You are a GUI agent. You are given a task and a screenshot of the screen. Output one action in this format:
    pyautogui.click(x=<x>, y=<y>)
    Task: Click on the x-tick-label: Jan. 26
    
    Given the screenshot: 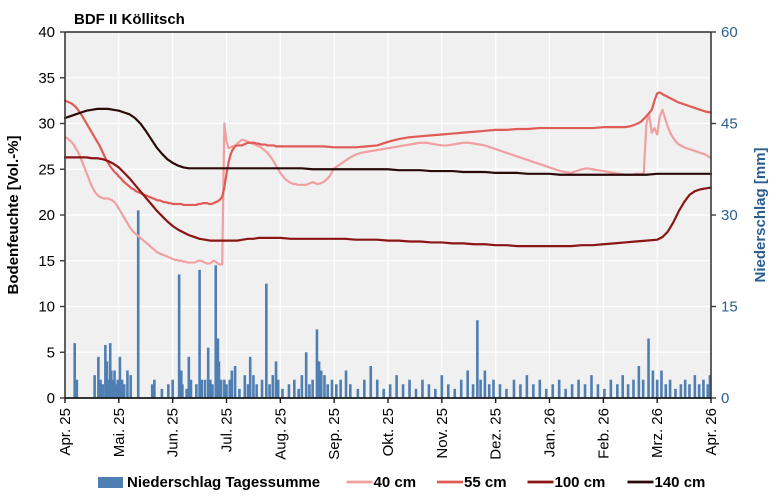 What is the action you would take?
    pyautogui.click(x=550, y=432)
    